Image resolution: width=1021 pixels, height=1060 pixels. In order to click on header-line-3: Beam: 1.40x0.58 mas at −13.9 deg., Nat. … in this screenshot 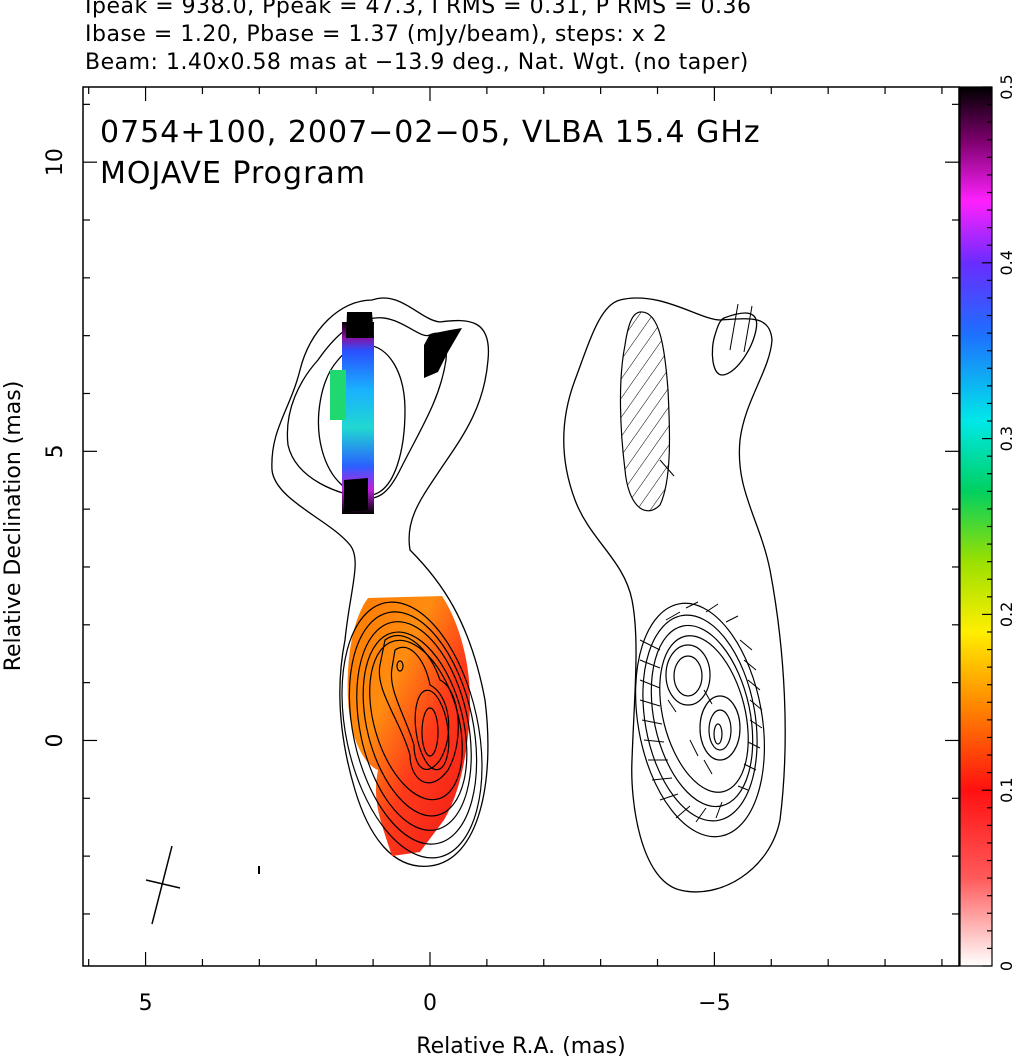, I will do `click(417, 62)`.